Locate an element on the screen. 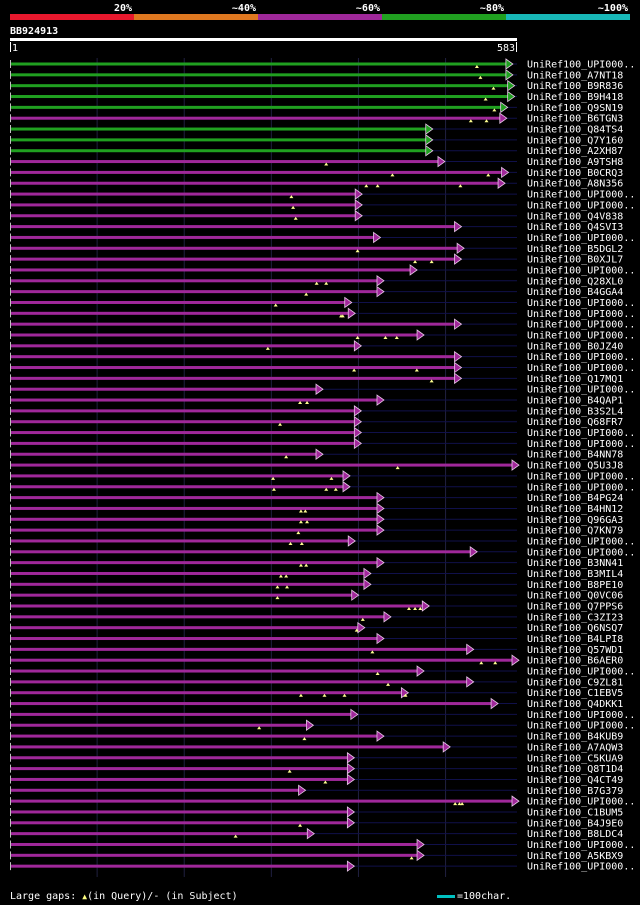 This screenshot has height=905, width=640. hit-label: UniRef100_Q9SN19 is located at coordinates (575, 108).